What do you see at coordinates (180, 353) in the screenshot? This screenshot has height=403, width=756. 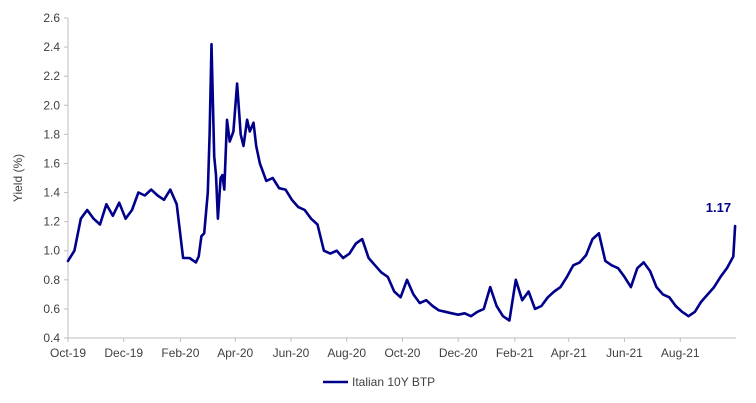 I see `x-tick-label: Feb-20` at bounding box center [180, 353].